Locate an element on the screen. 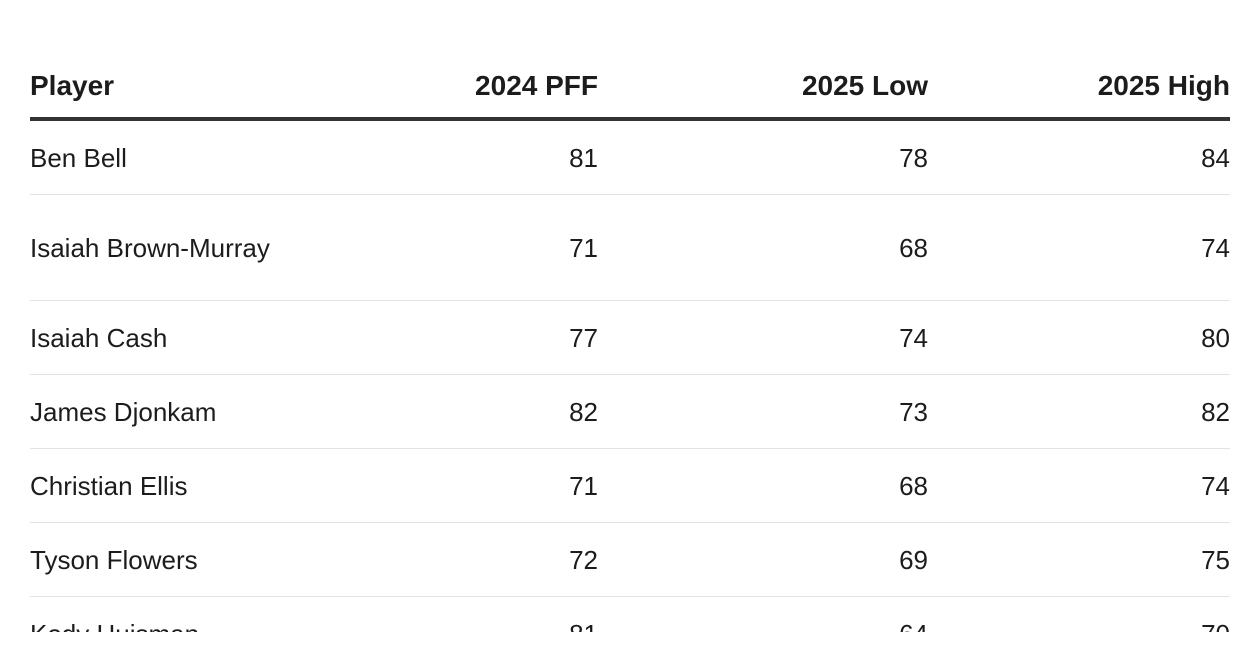  cell-2025-low: 69 is located at coordinates (763, 559).